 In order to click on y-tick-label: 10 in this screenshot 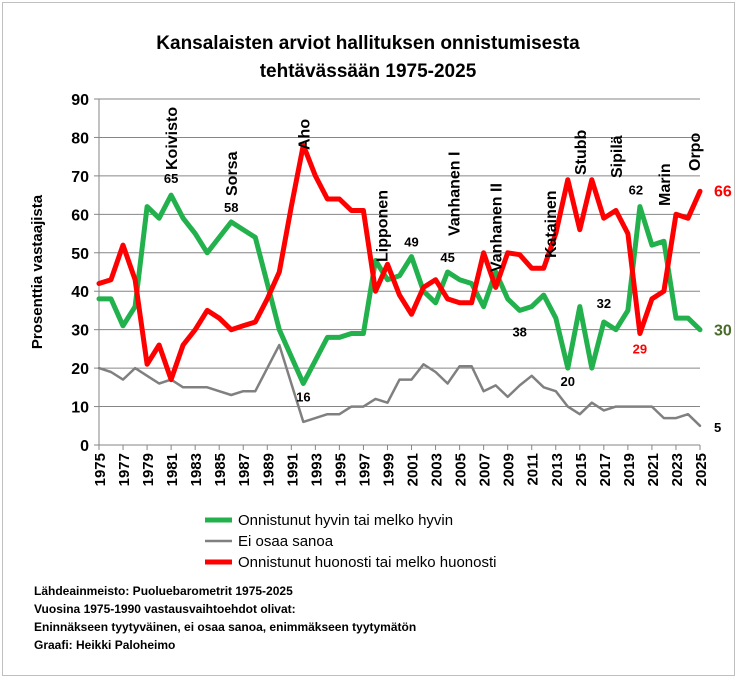, I will do `click(80, 408)`.